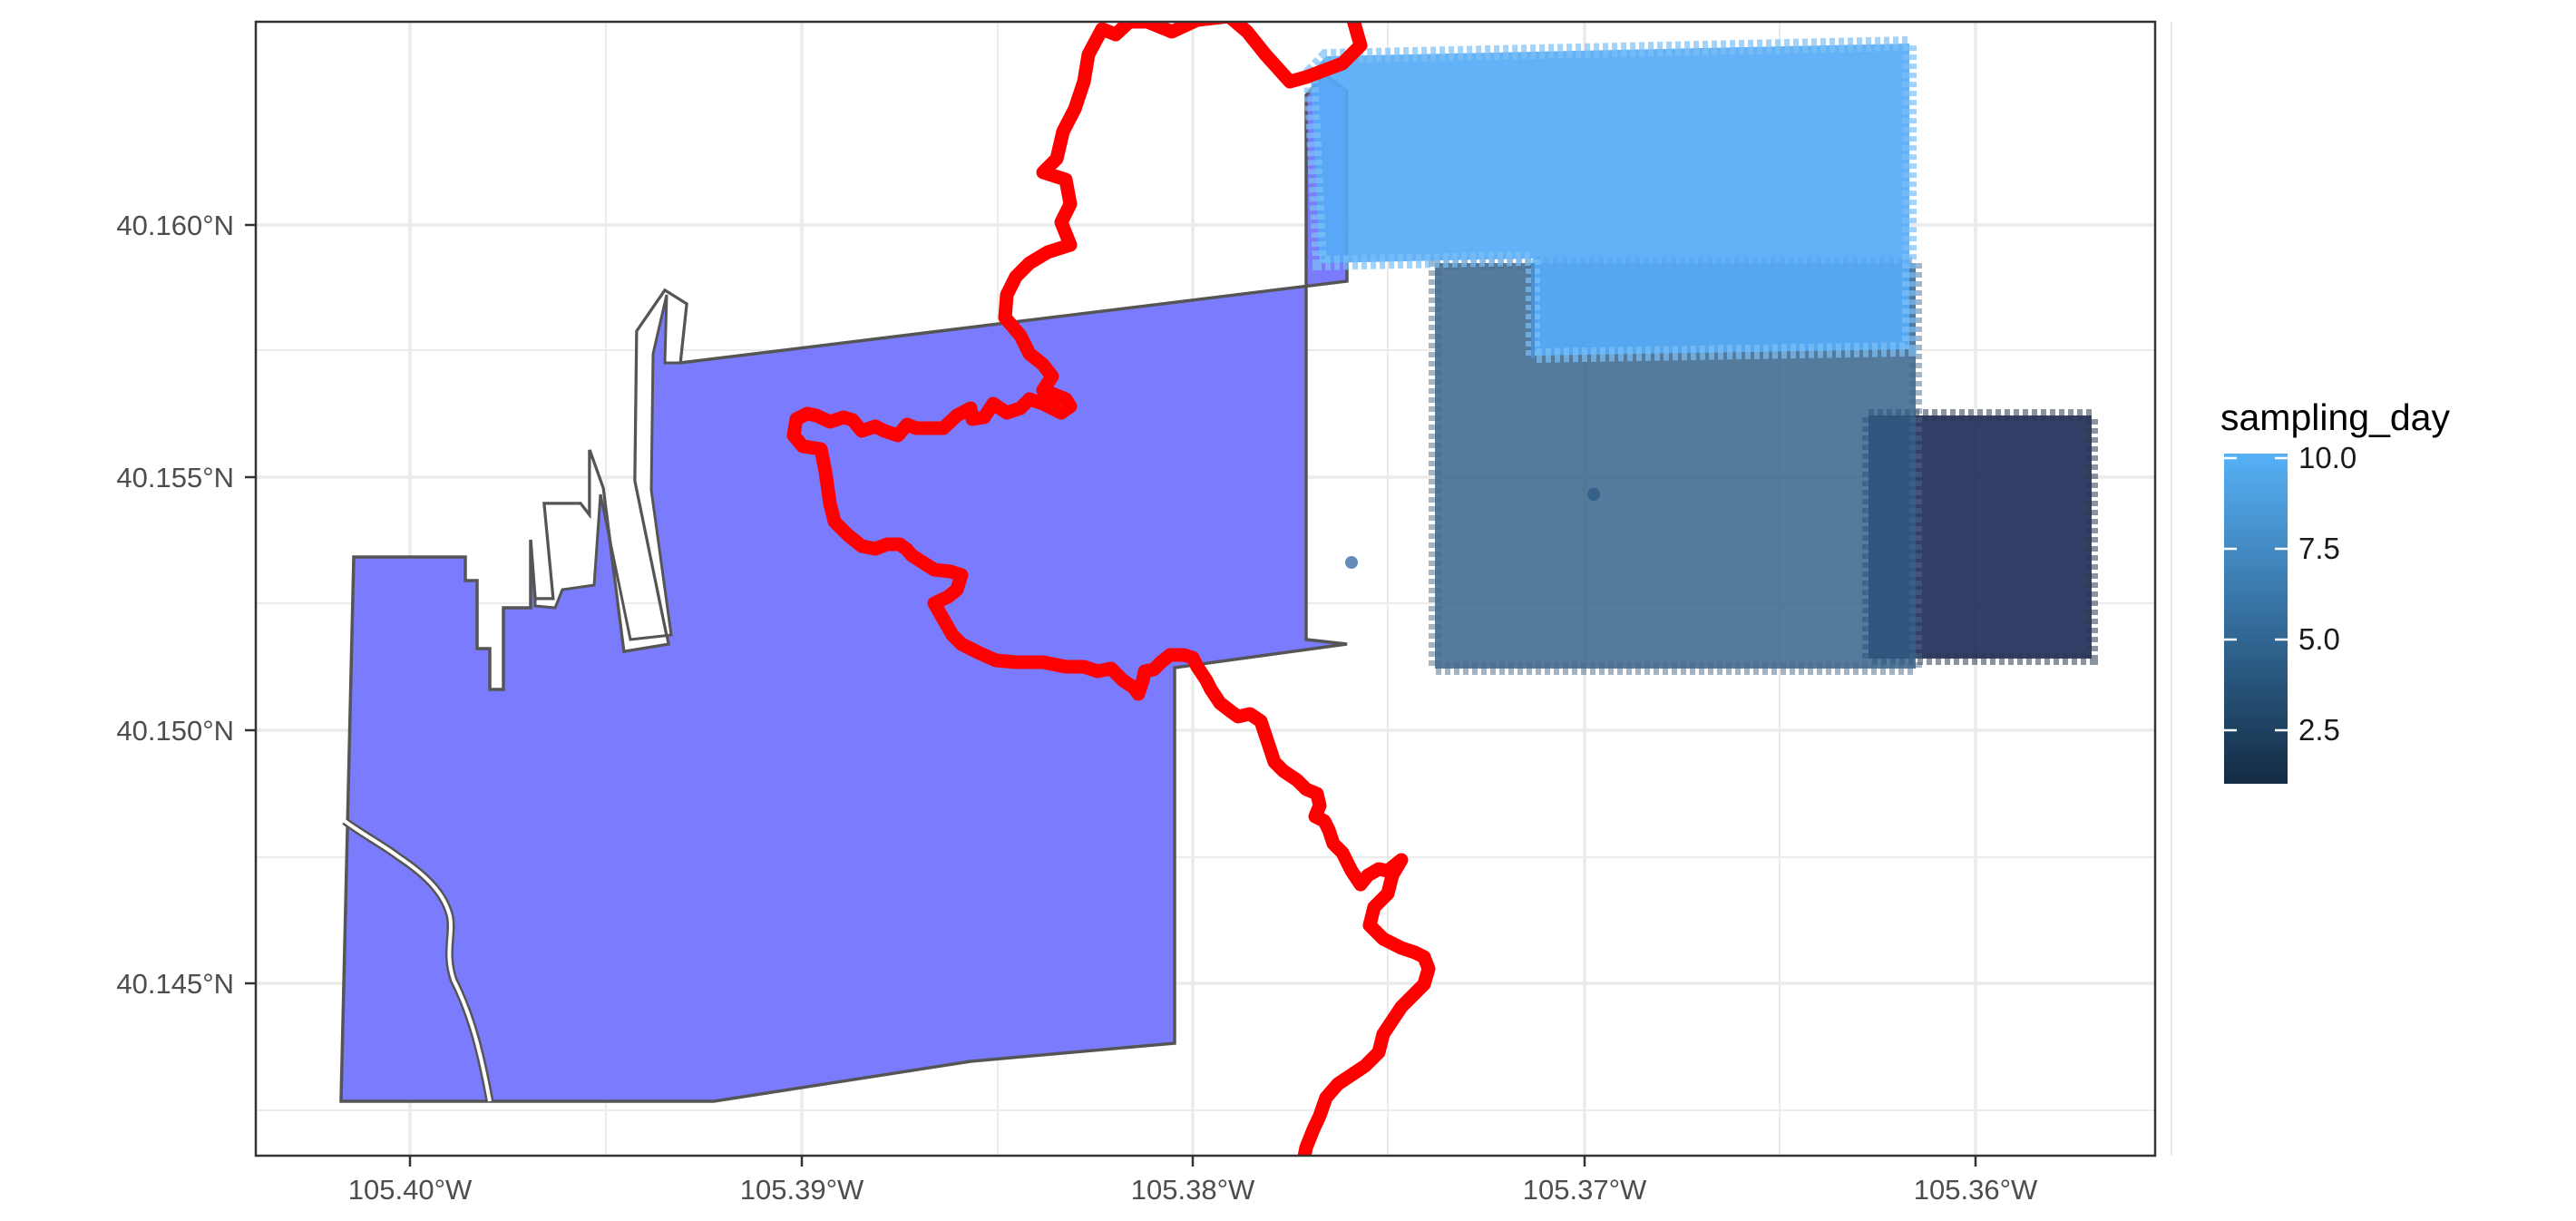 The width and height of the screenshot is (2576, 1221). I want to click on legend: sampling_day 10.0 7.5 5.0 2.5, so click(2335, 590).